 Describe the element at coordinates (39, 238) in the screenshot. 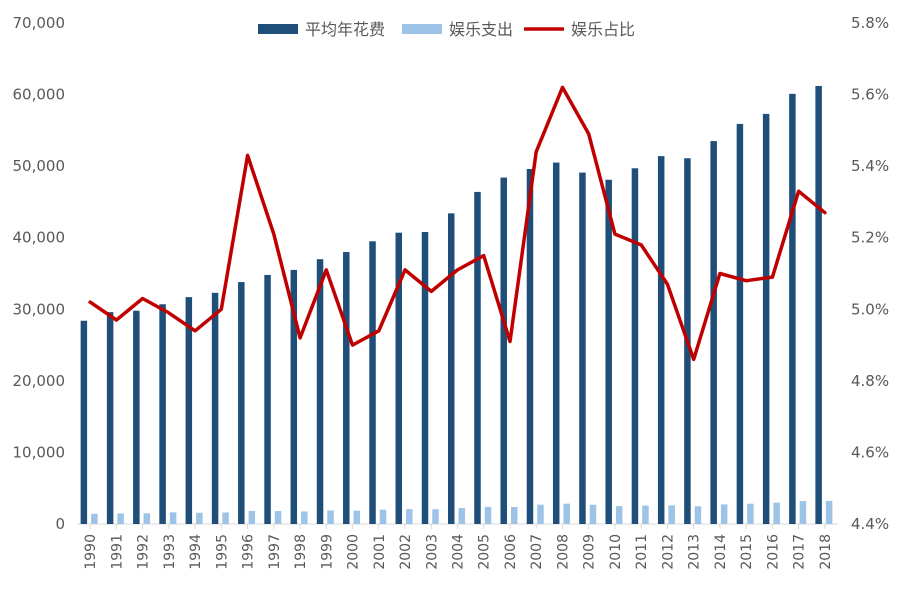

I see `y-left-tick-label: 40,000` at that location.